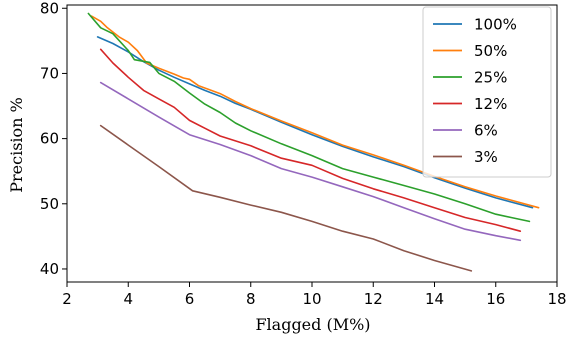 The image size is (574, 338). What do you see at coordinates (190, 299) in the screenshot?
I see `x-tick-label: 6` at bounding box center [190, 299].